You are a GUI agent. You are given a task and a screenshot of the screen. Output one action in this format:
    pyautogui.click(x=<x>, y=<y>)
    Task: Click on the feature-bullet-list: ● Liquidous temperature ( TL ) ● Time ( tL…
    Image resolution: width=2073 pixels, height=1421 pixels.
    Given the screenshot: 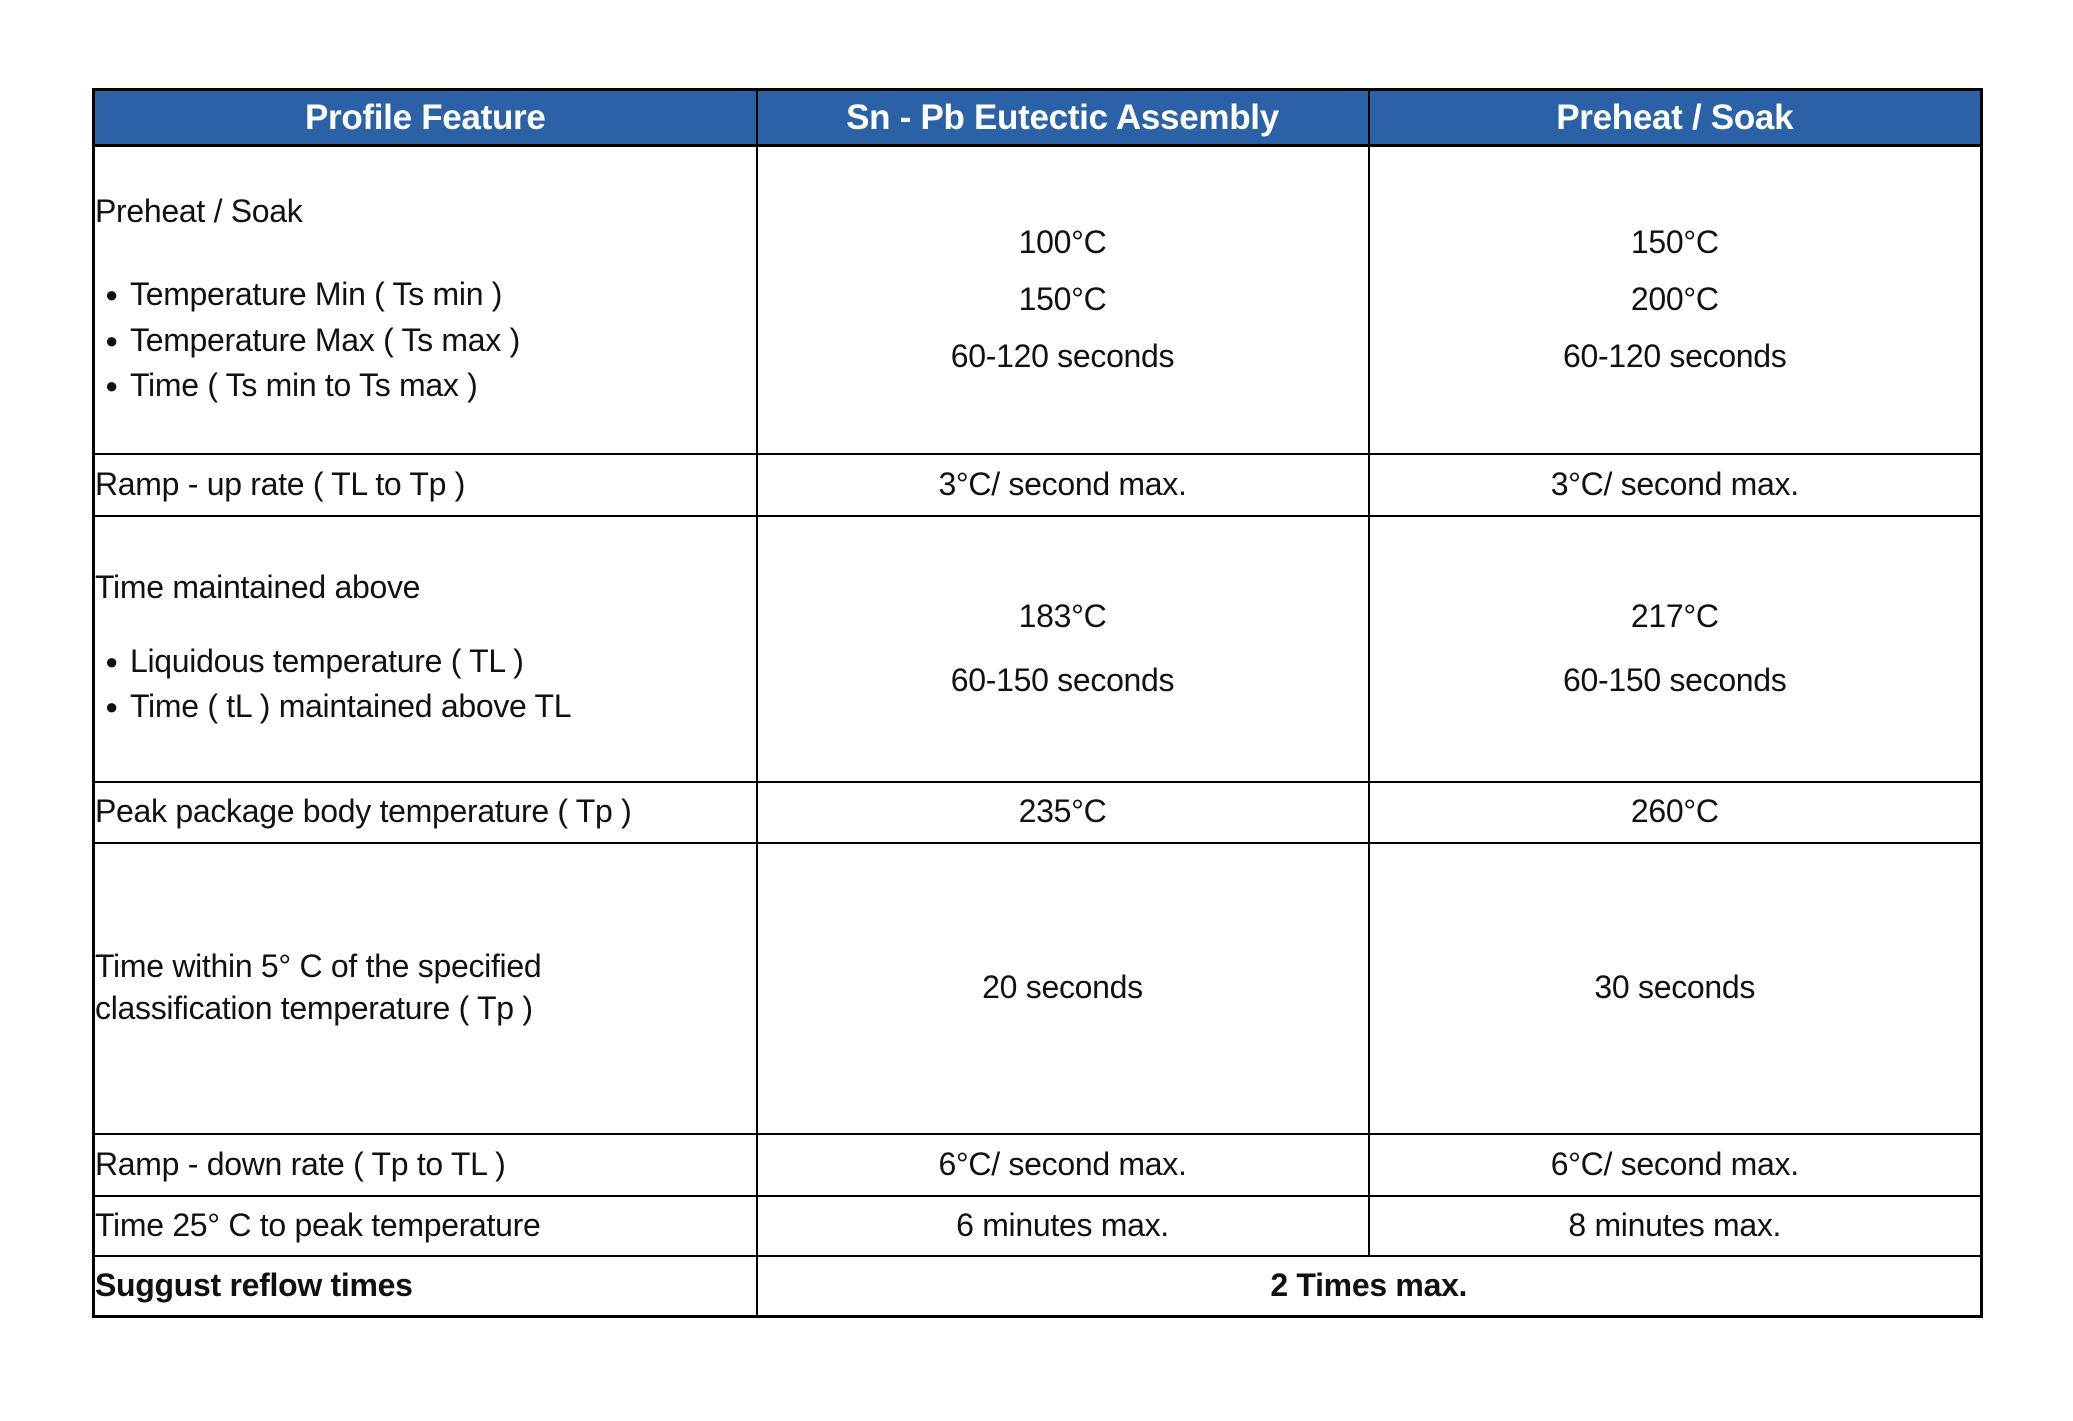 What is the action you would take?
    pyautogui.click(x=425, y=684)
    